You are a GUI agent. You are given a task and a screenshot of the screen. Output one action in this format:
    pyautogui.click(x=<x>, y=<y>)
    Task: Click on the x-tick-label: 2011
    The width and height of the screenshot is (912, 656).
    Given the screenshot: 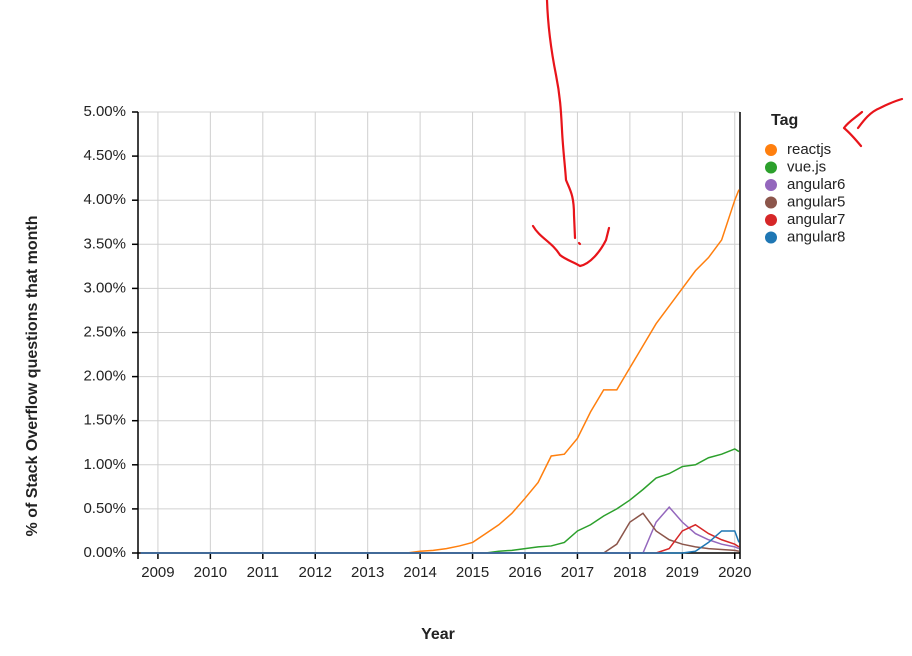 What is the action you would take?
    pyautogui.click(x=263, y=572)
    